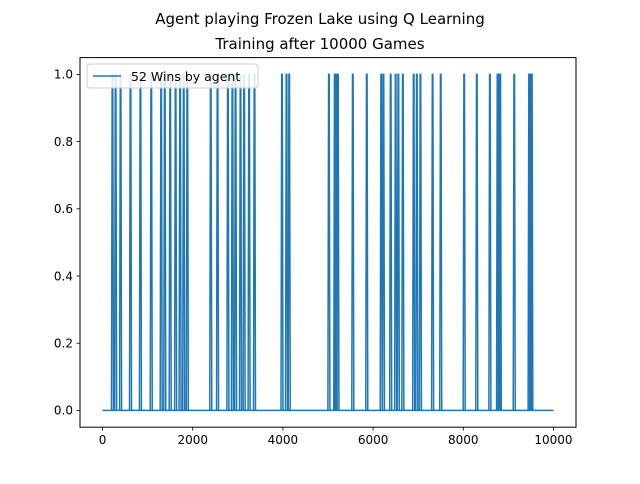 The width and height of the screenshot is (640, 484). What do you see at coordinates (463, 440) in the screenshot?
I see `x-tick-label: 8000` at bounding box center [463, 440].